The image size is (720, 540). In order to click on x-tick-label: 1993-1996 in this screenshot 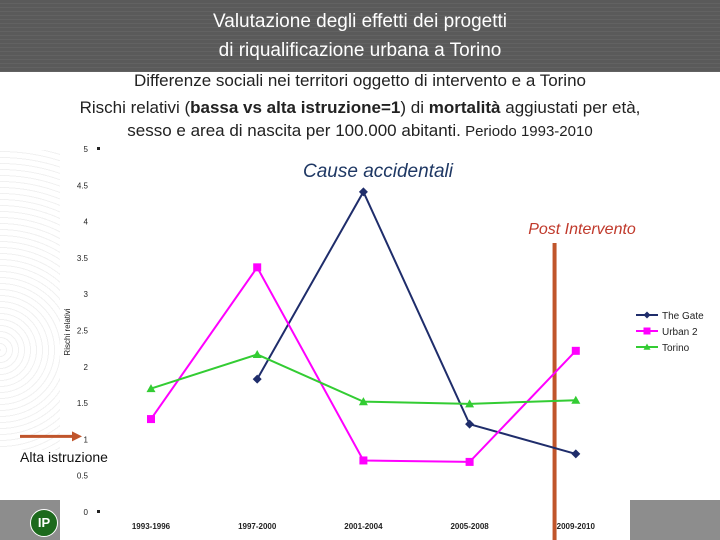, I will do `click(151, 526)`.